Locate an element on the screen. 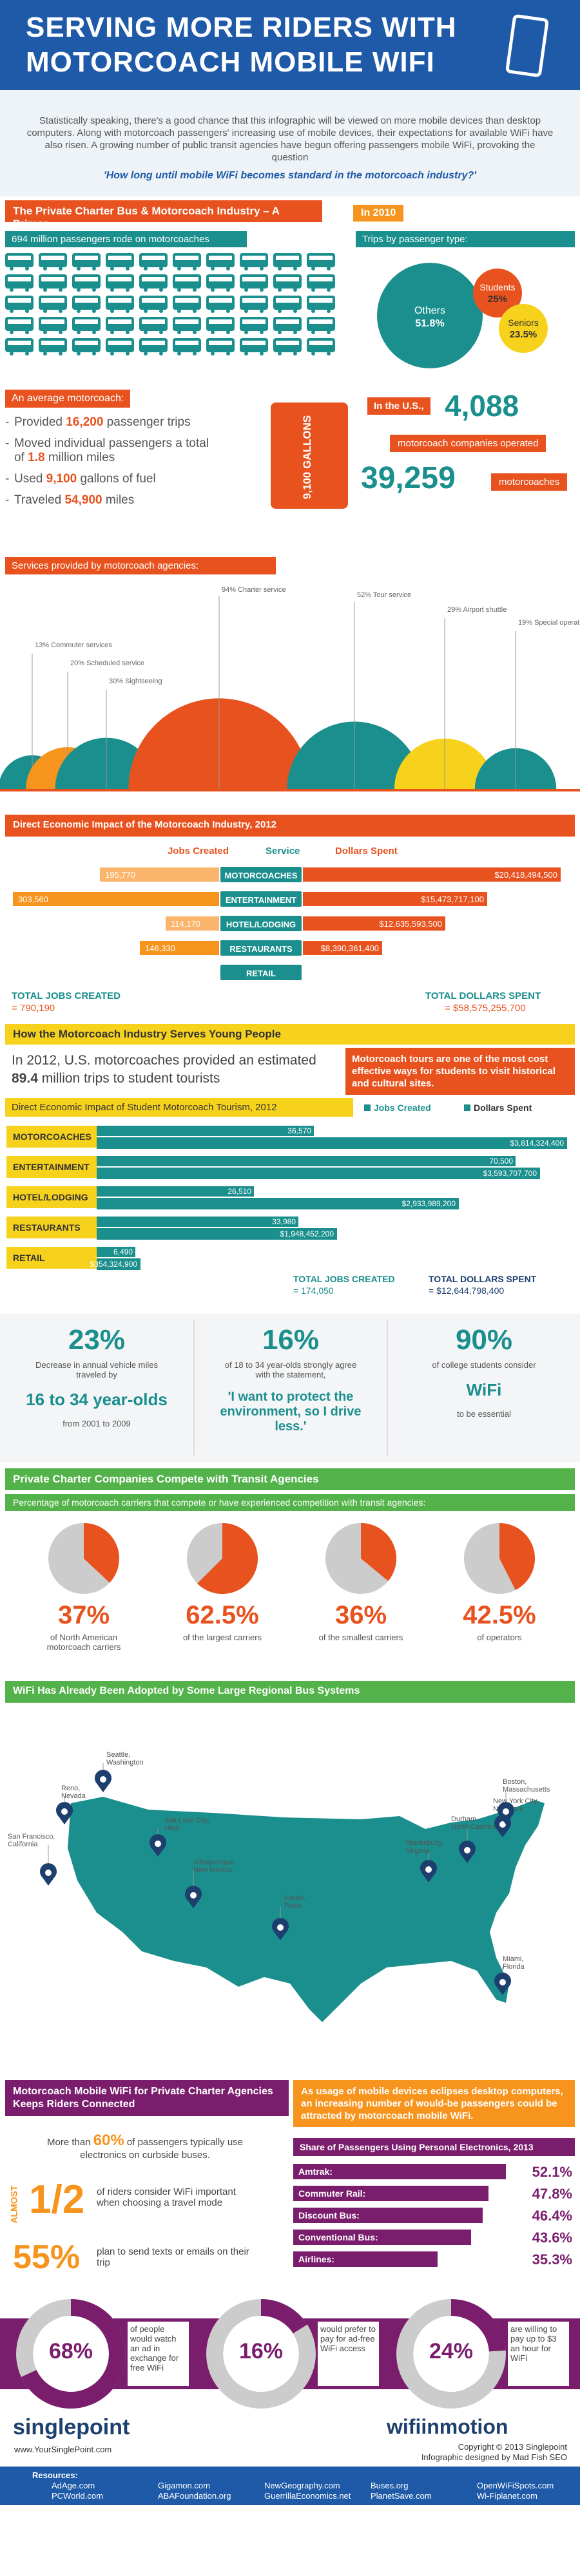  share-row: Commuter Rail: 47.8% is located at coordinates (434, 2194).